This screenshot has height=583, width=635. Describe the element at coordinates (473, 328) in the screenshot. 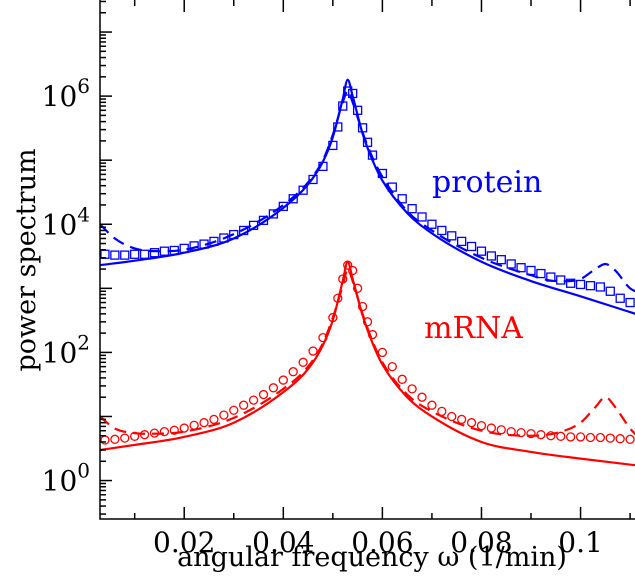

I see `mrna-label: mRNA` at that location.